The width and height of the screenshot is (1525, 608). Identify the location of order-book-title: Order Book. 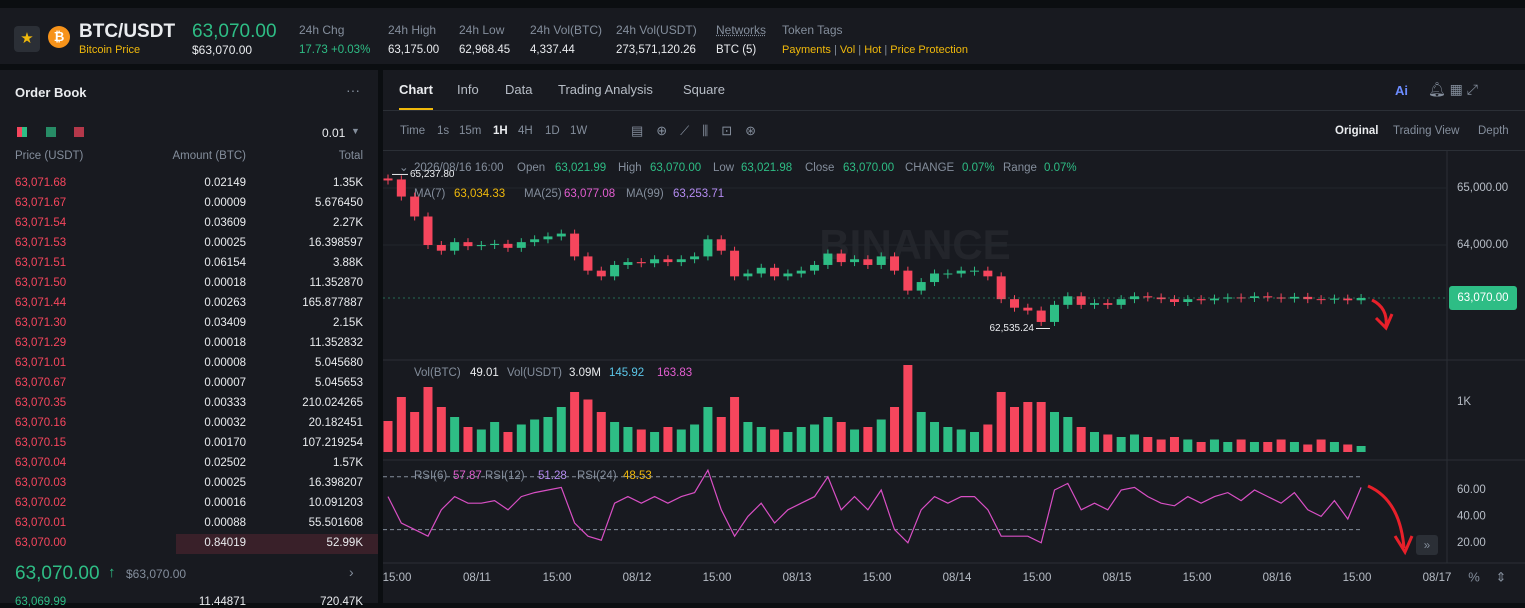
(51, 92).